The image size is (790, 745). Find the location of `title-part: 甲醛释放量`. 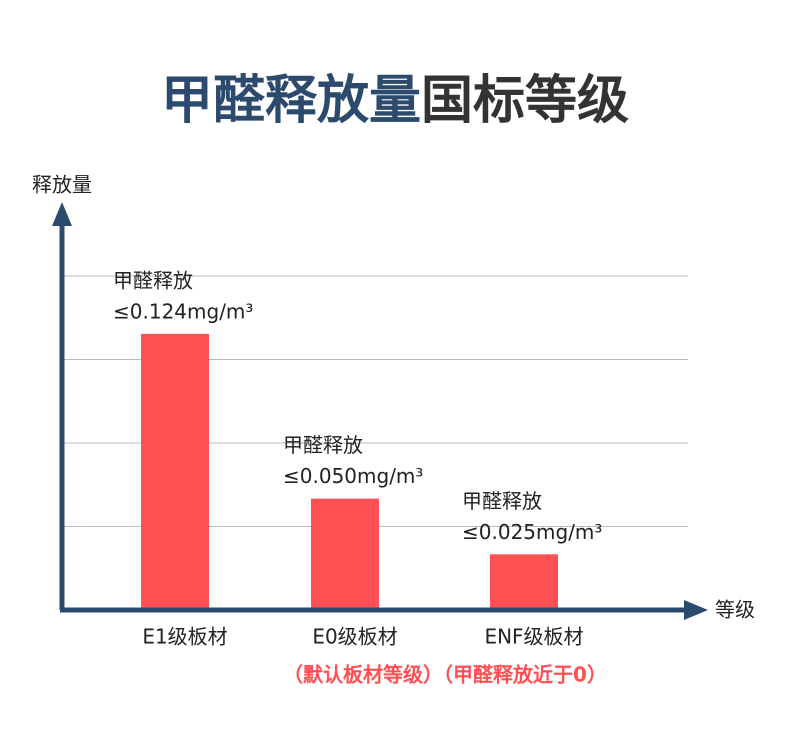

title-part: 甲醛释放量 is located at coordinates (291, 101).